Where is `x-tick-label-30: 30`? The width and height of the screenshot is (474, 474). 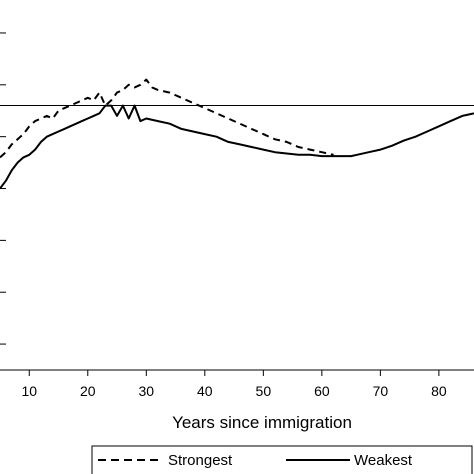
x-tick-label-30: 30 is located at coordinates (147, 391).